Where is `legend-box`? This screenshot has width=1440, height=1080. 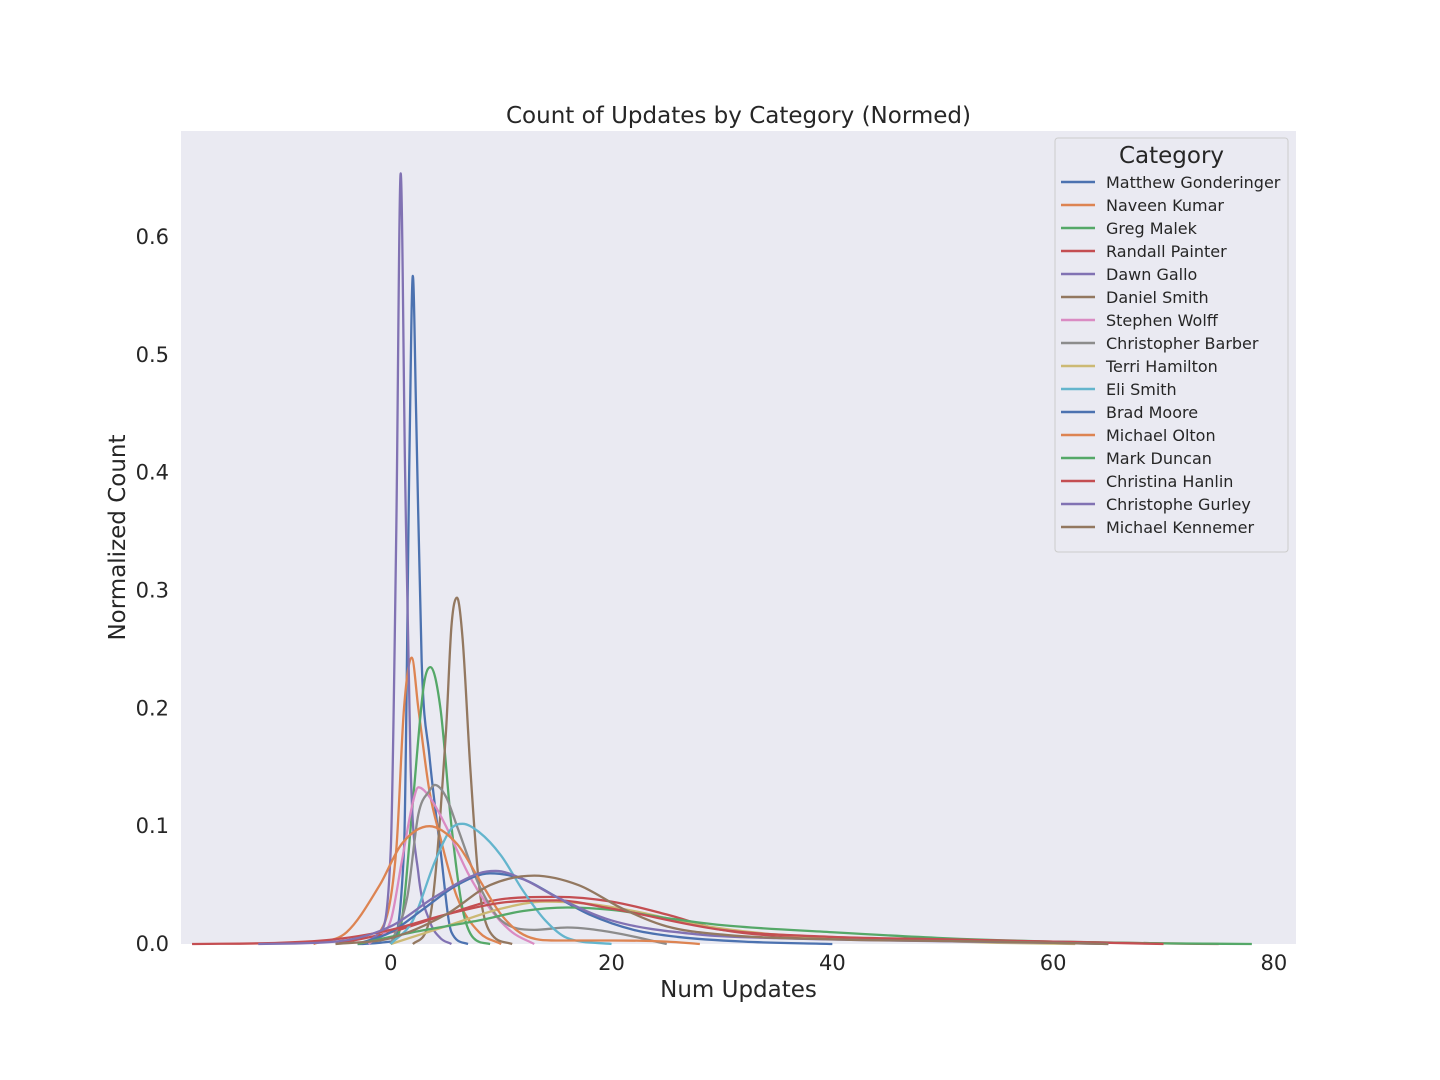
legend-box is located at coordinates (1171, 345).